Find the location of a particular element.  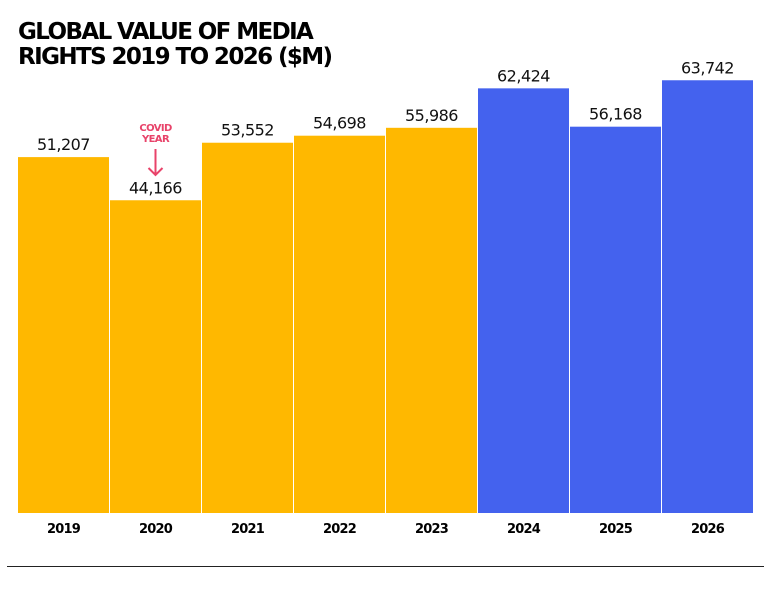

bar-2021 is located at coordinates (247, 327).